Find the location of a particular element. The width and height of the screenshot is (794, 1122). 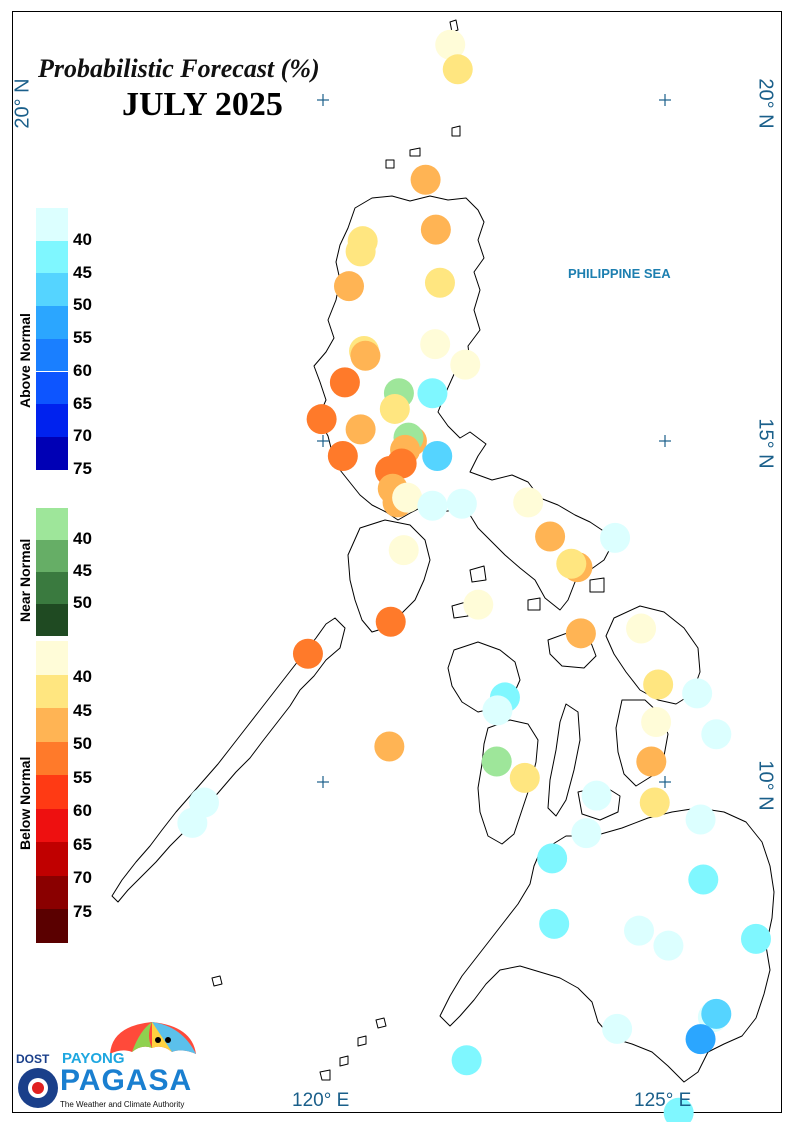

legend-value-above-2: 50 is located at coordinates (82, 305).